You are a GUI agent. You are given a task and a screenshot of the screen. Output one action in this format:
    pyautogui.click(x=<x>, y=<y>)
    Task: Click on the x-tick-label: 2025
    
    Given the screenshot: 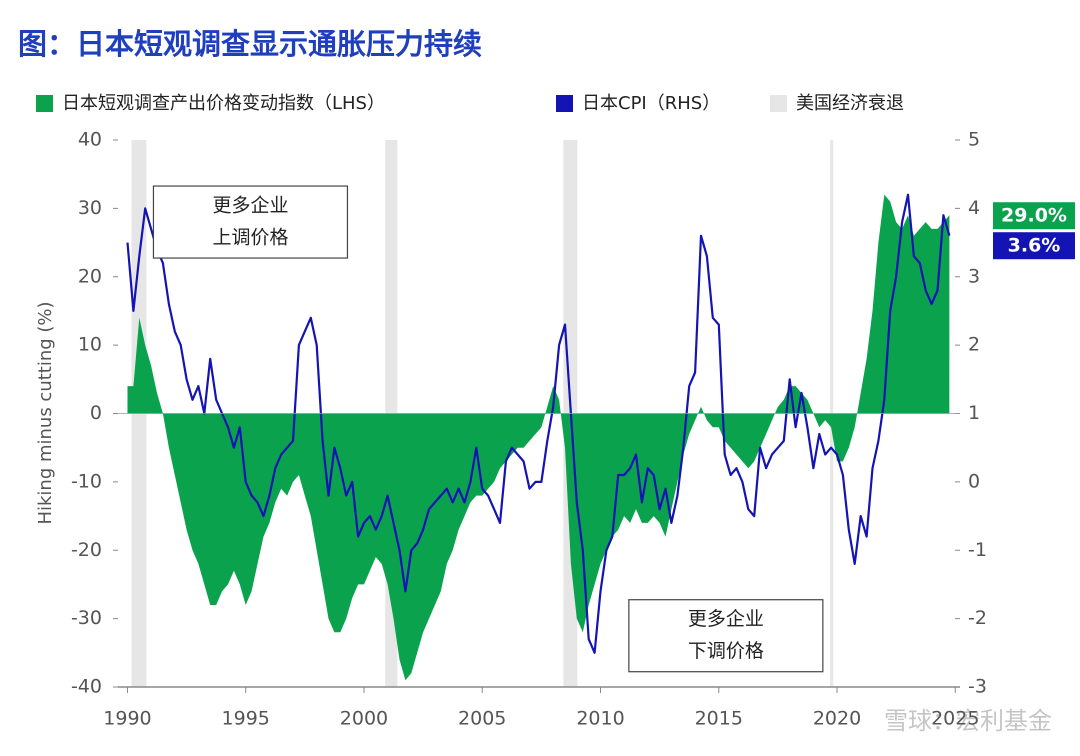 What is the action you would take?
    pyautogui.click(x=955, y=719)
    